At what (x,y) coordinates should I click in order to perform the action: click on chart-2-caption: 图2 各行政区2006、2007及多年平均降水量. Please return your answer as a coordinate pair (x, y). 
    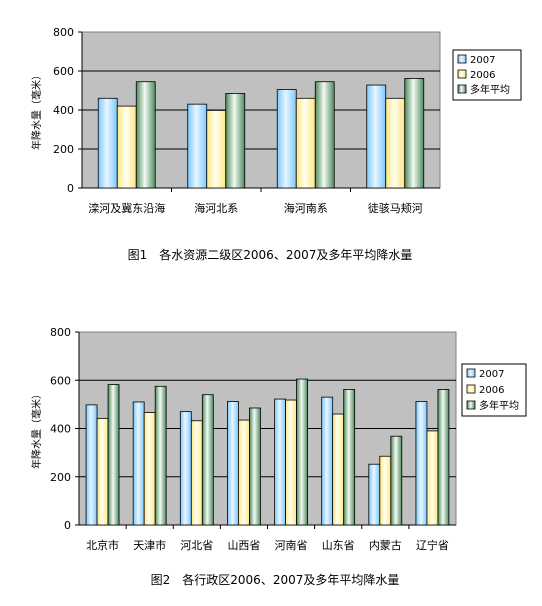
    Looking at the image, I should click on (275, 579).